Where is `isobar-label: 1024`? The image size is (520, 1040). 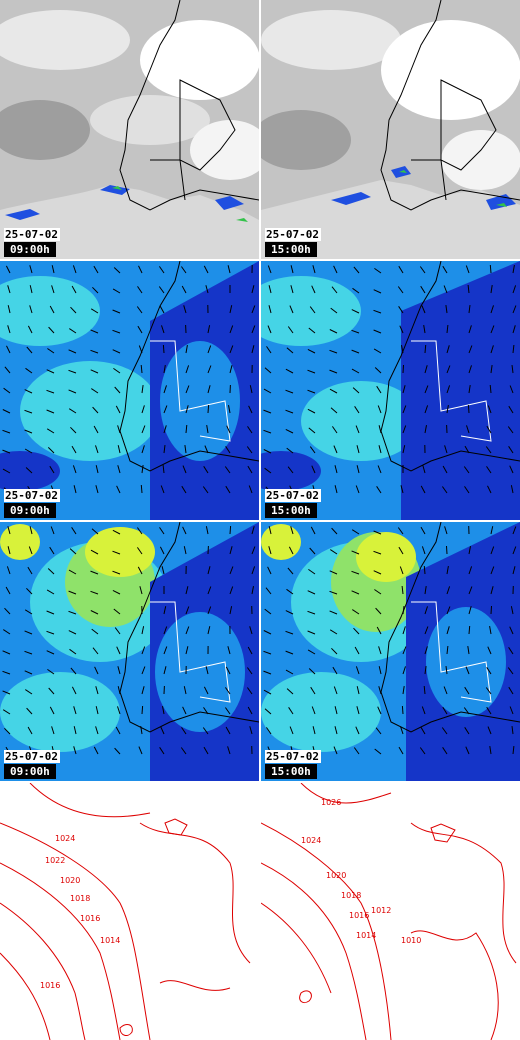
isobar-label: 1024 is located at coordinates (65, 838).